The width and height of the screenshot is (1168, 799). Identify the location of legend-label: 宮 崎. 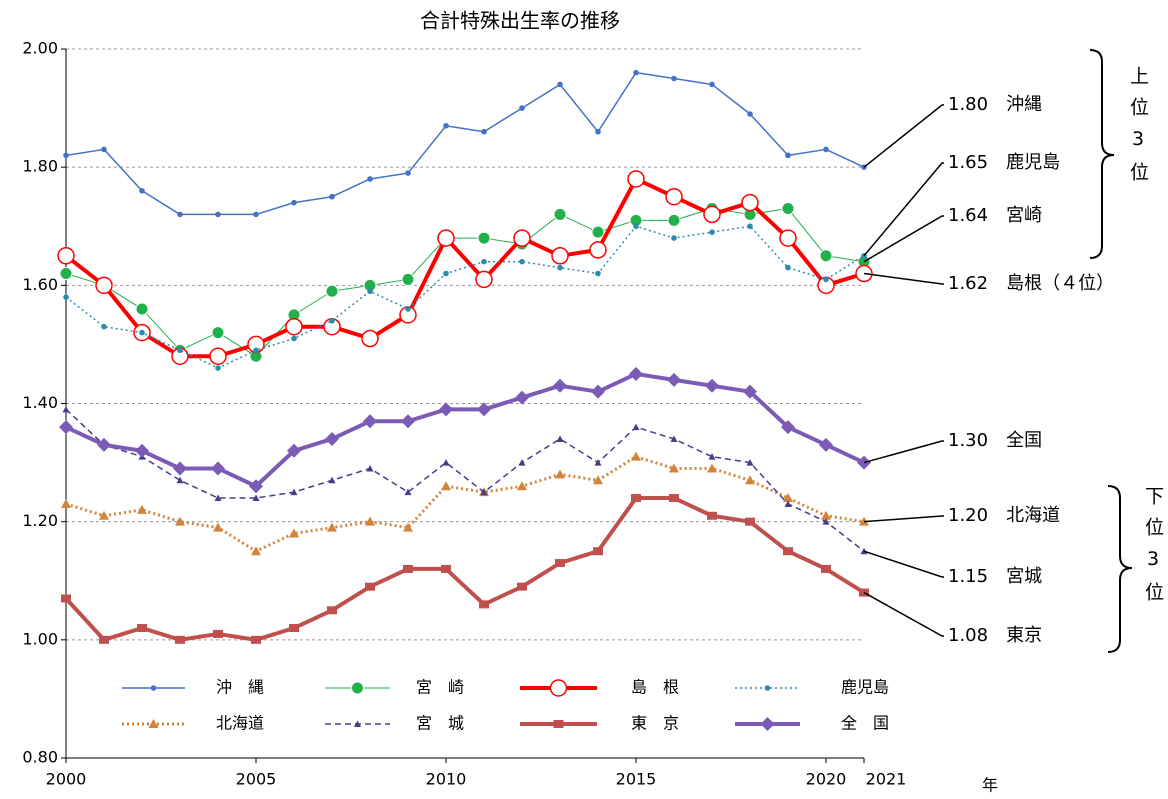
(440, 687).